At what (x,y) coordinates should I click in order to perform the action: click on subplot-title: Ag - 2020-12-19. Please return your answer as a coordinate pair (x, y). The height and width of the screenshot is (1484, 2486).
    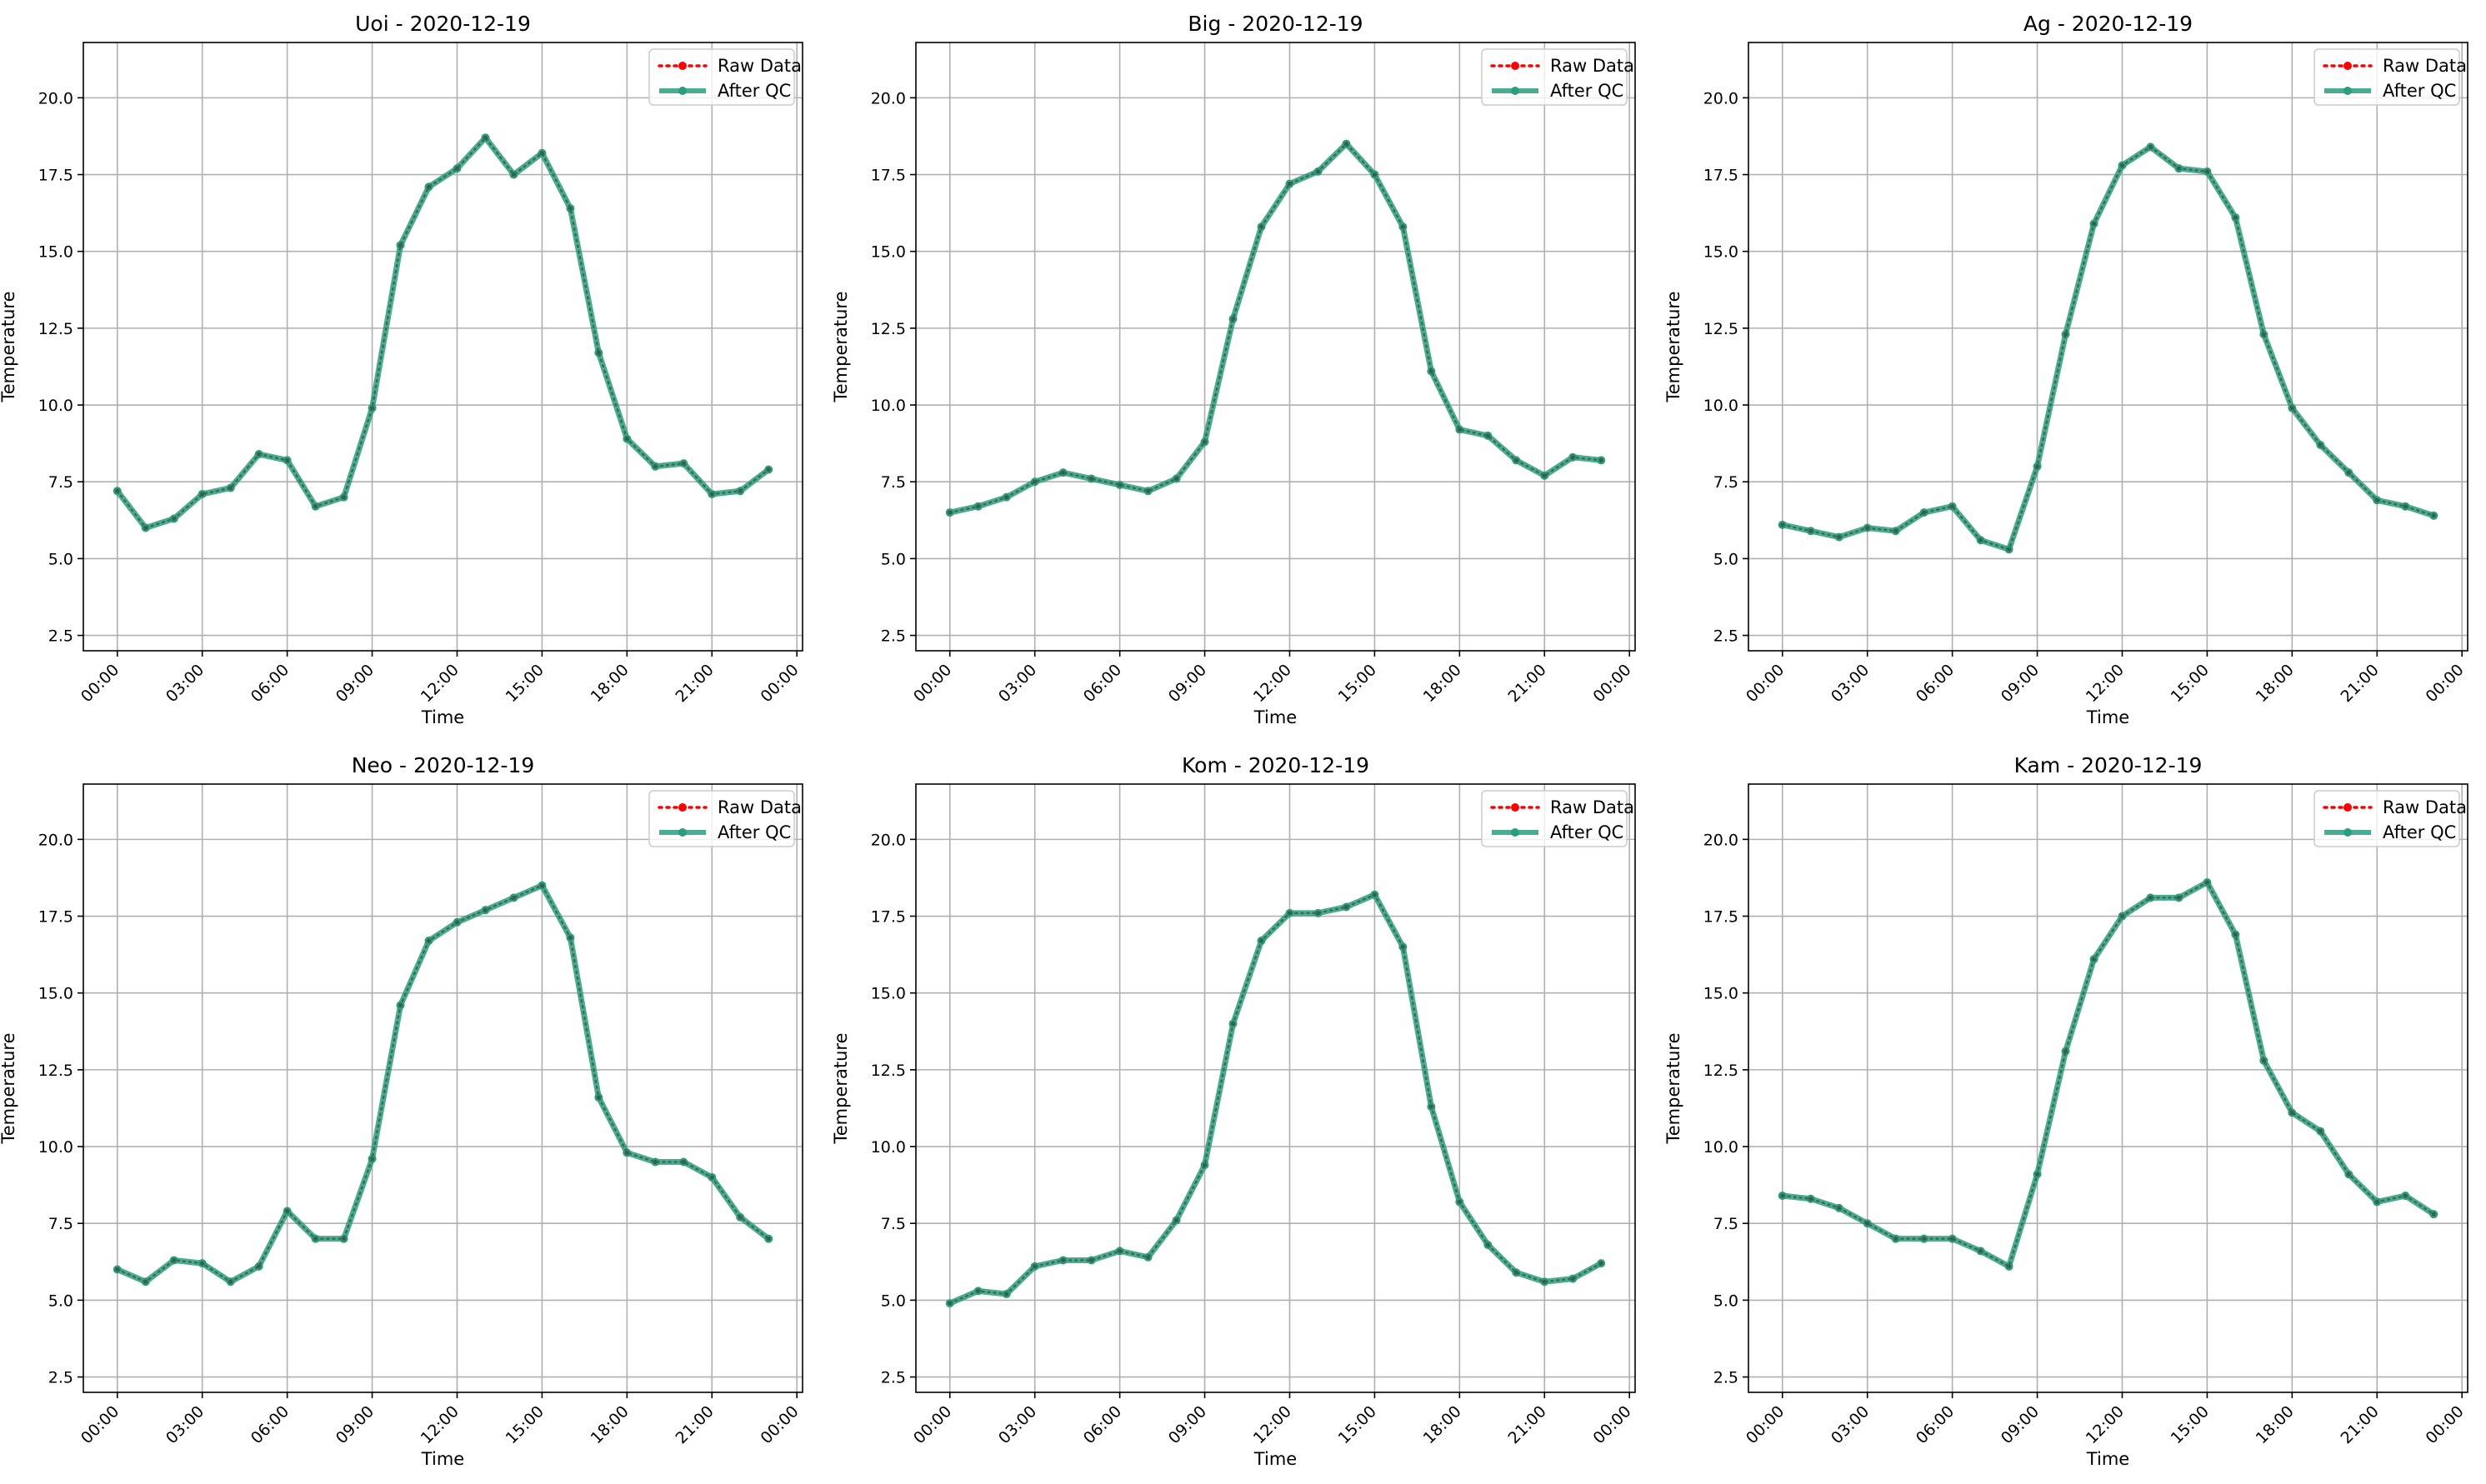
    Looking at the image, I should click on (2108, 24).